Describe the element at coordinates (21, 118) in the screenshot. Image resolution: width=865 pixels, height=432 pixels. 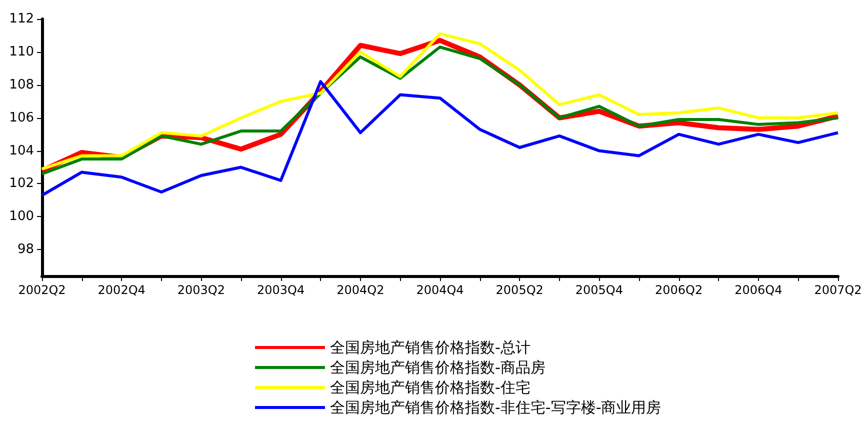
I see `y-tick-label: 106` at that location.